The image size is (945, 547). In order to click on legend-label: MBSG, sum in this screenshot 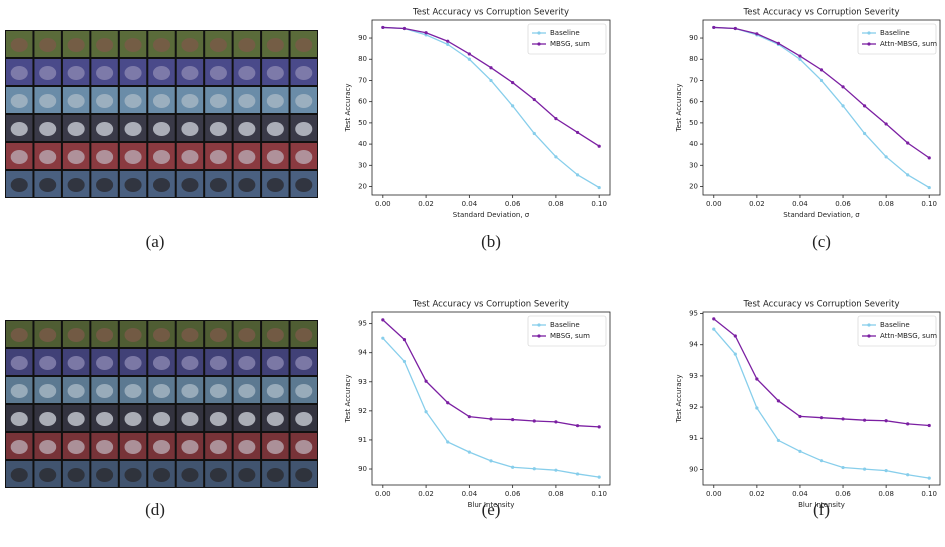, I will do `click(570, 336)`.